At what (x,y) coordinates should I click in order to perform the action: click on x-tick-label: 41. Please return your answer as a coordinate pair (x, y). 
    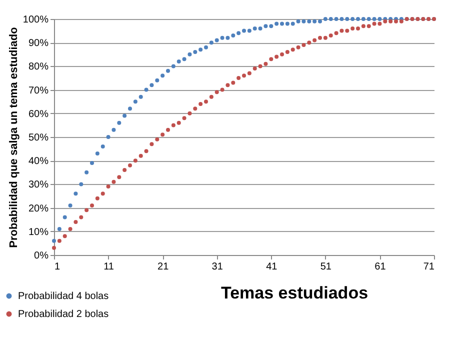
    Looking at the image, I should click on (272, 267).